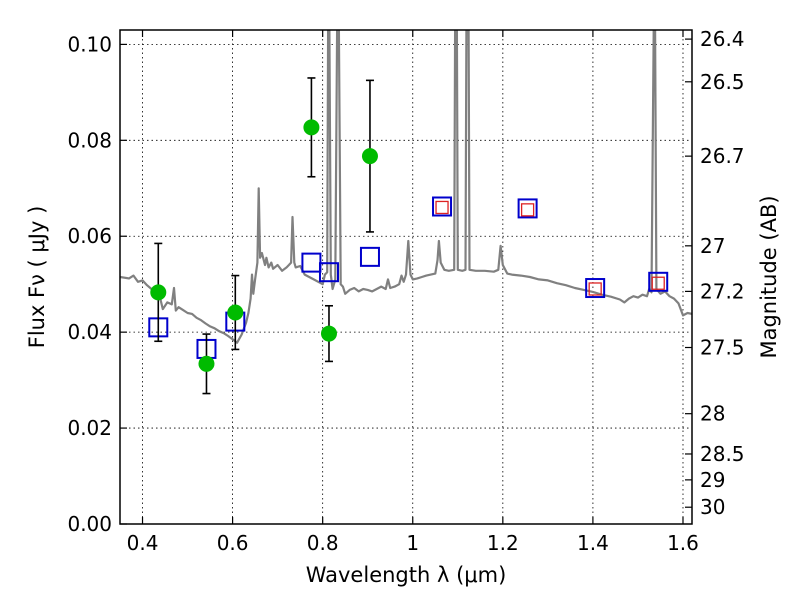  I want to click on y-tick-label: 0.08, so click(89, 140).